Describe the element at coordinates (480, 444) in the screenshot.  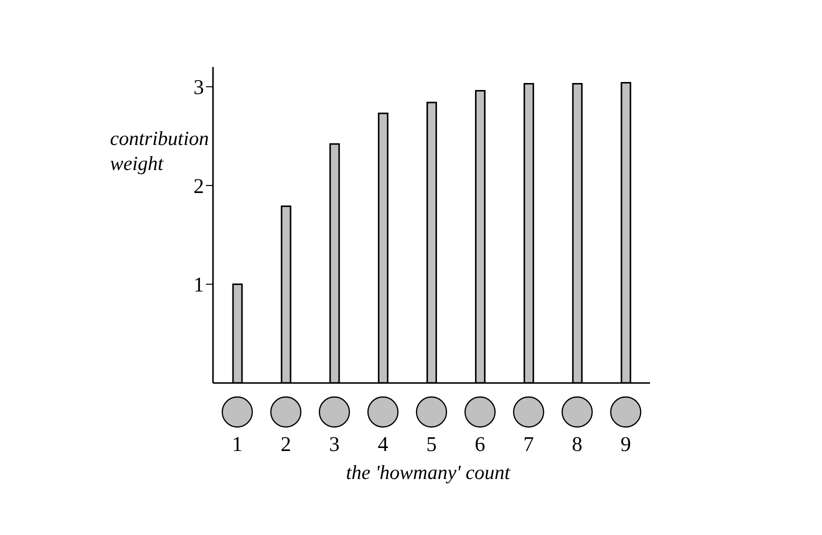
I see `x-tick-label: 6` at that location.